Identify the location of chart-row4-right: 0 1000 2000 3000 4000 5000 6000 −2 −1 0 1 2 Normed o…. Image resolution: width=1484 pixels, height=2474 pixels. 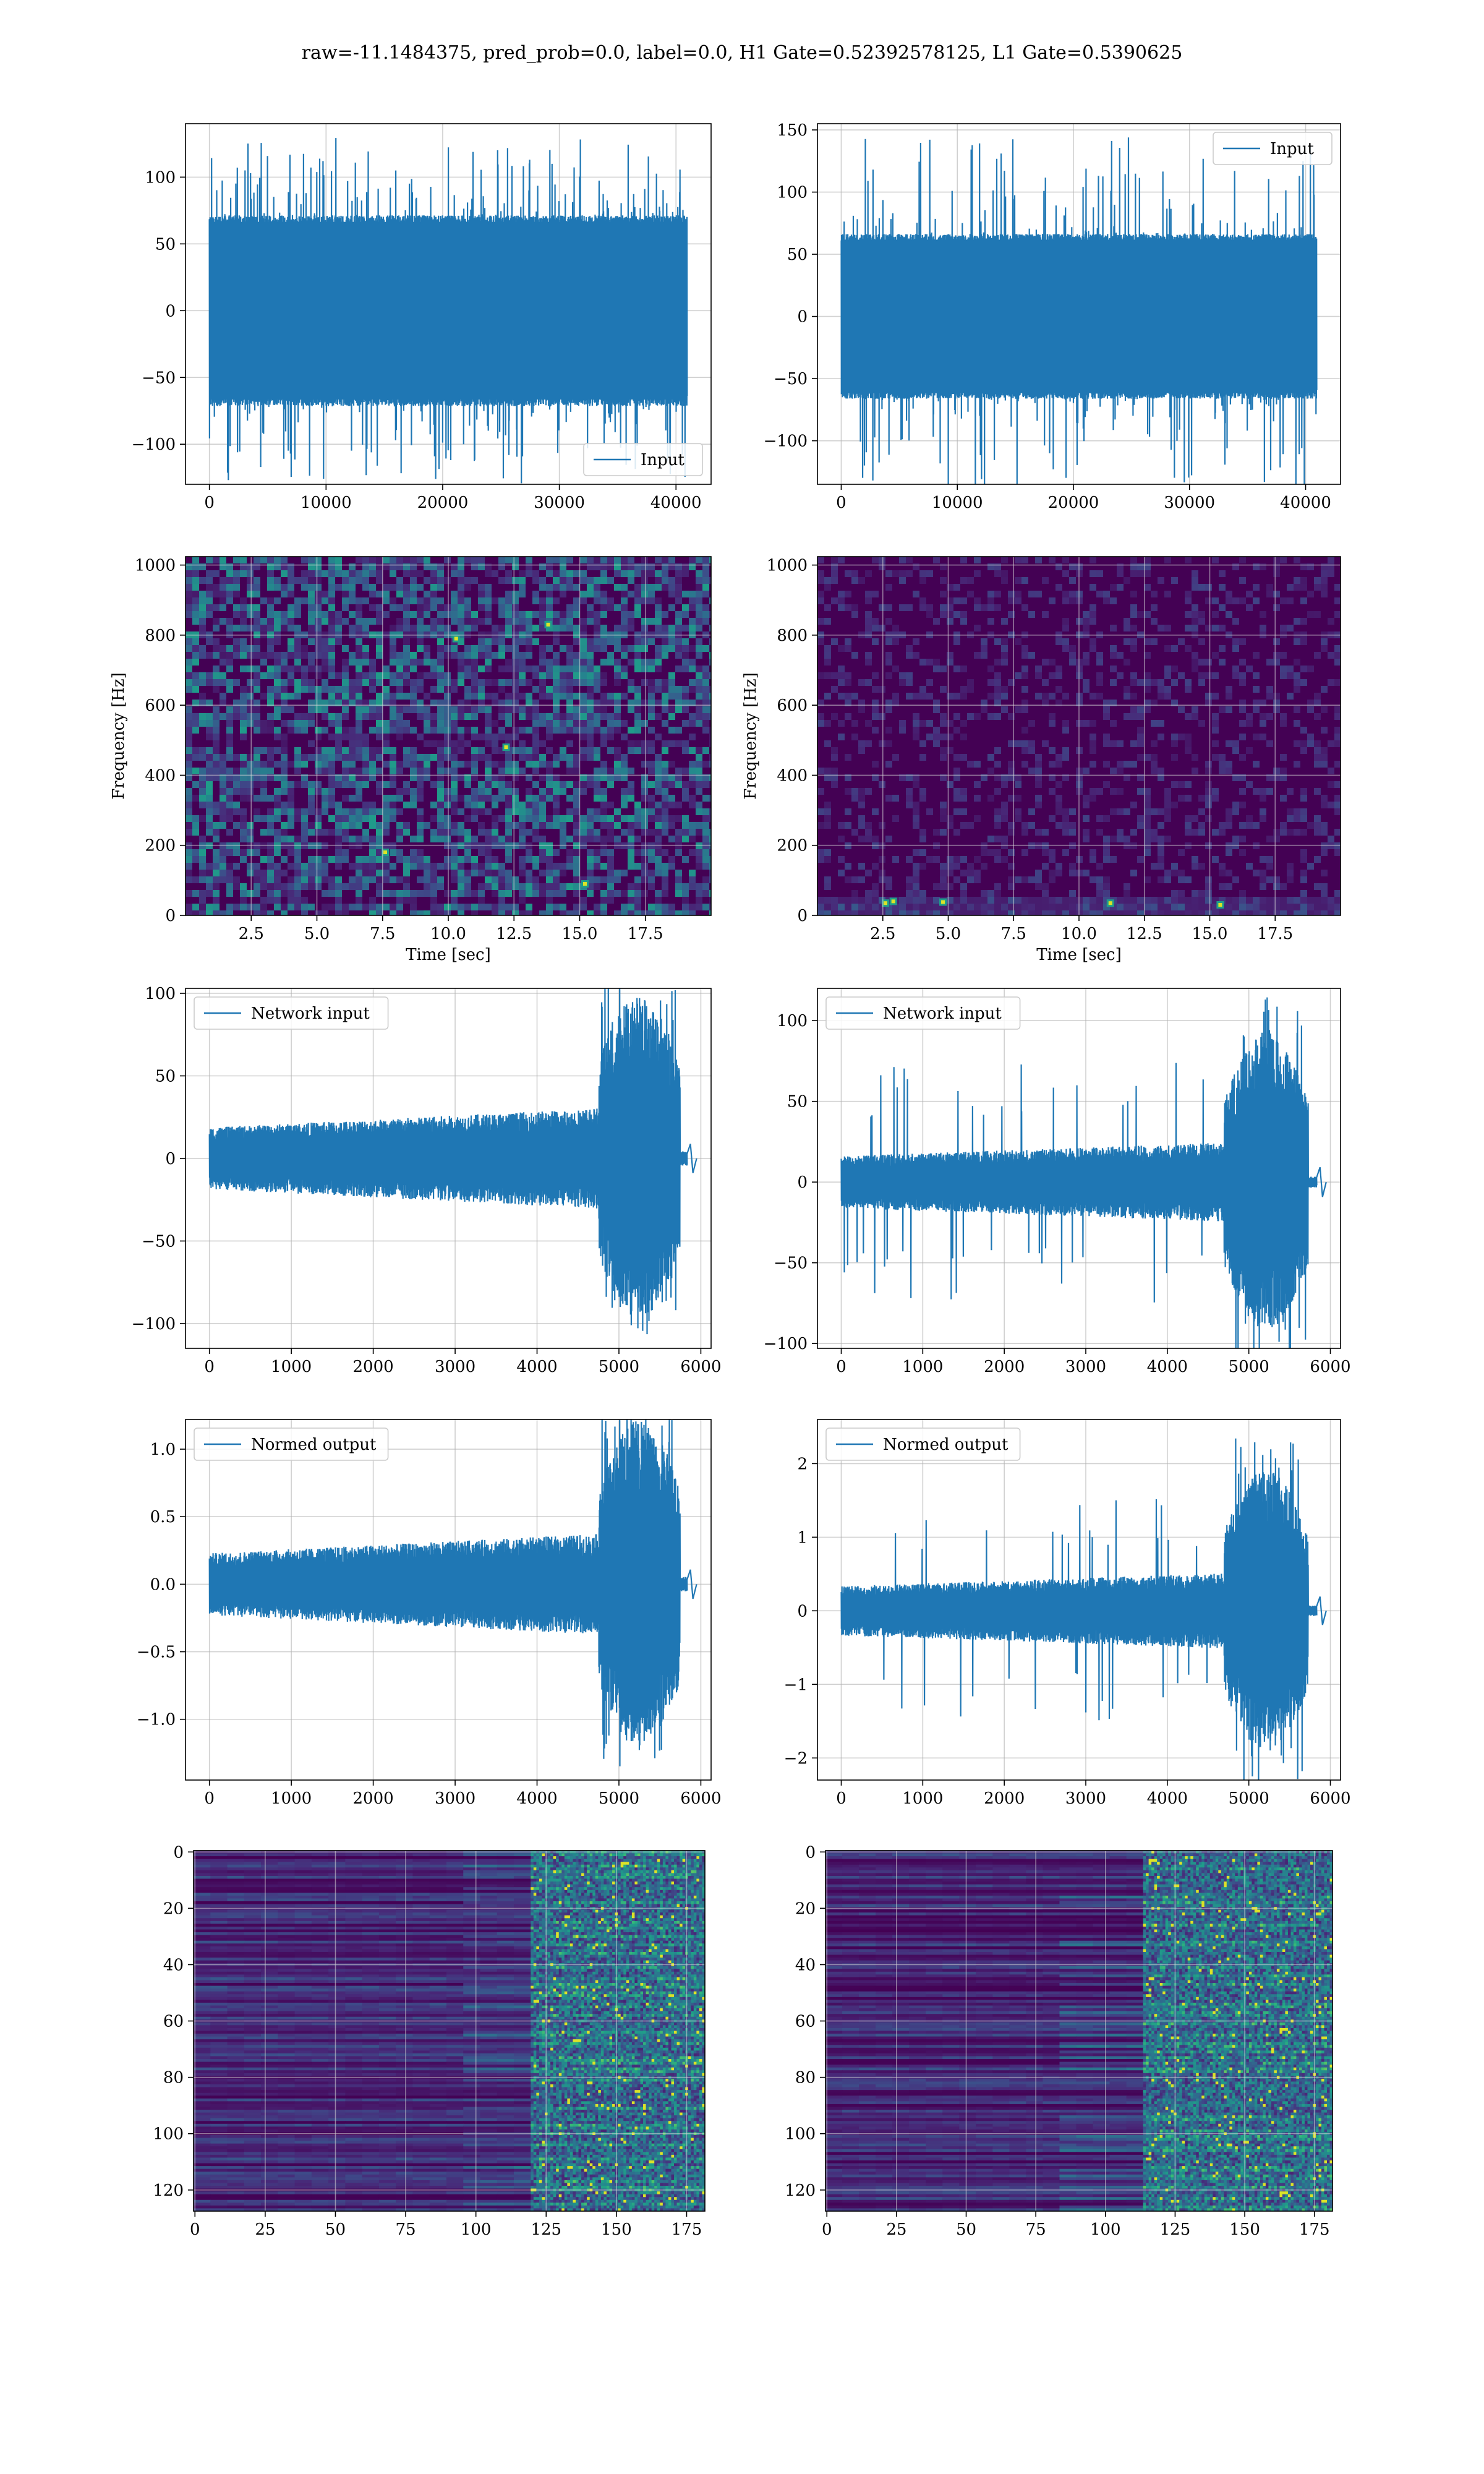
(1067, 1613).